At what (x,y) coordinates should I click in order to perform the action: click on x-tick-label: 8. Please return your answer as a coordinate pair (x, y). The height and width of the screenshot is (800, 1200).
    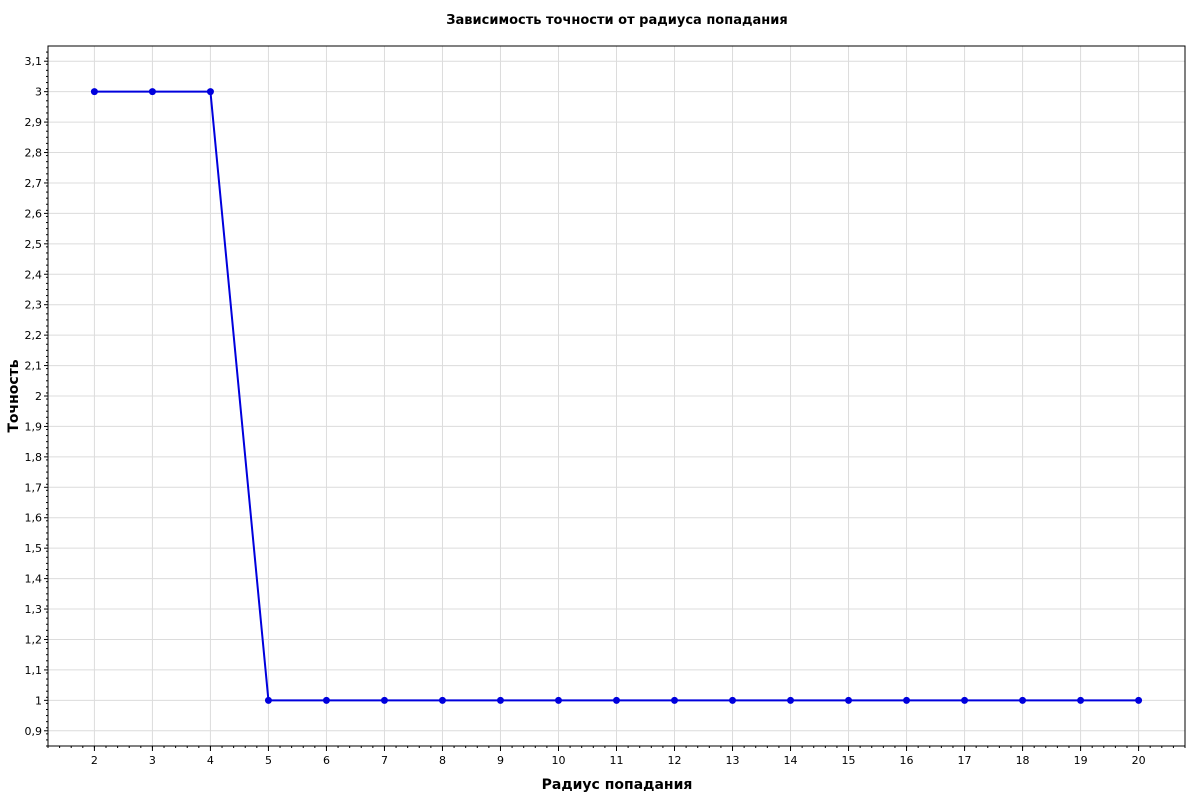
    Looking at the image, I should click on (442, 760).